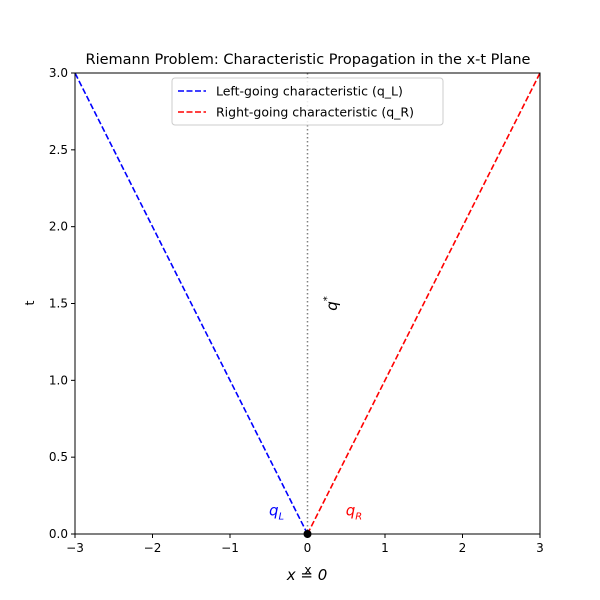 The height and width of the screenshot is (600, 600). I want to click on annotation-q-left: qL, so click(276, 512).